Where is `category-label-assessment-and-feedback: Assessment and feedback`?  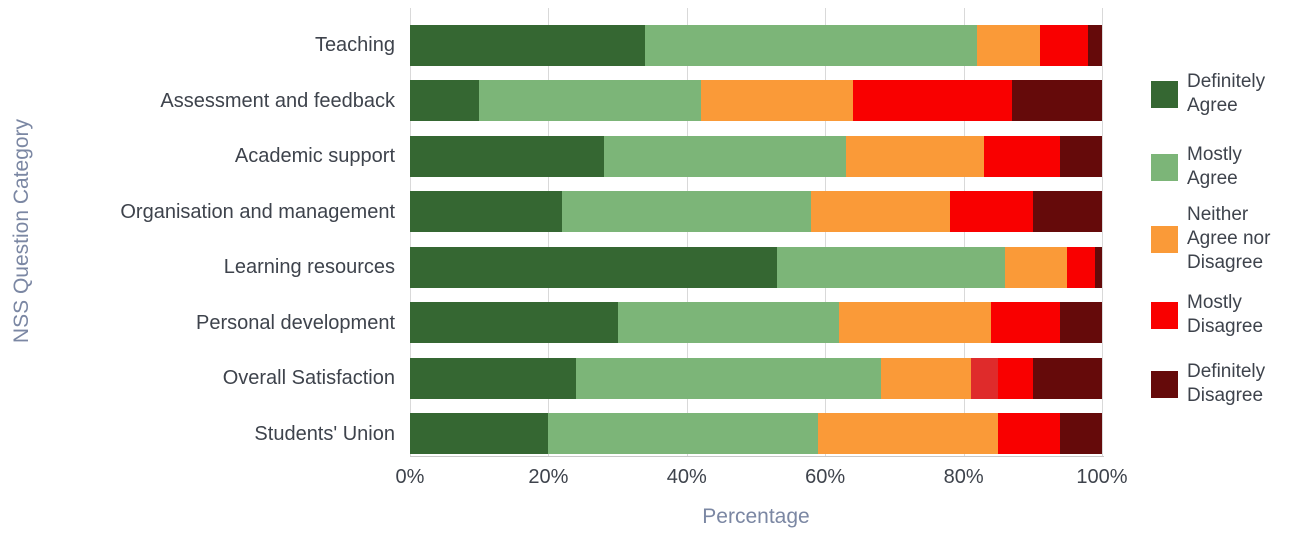 category-label-assessment-and-feedback: Assessment and feedback is located at coordinates (277, 100).